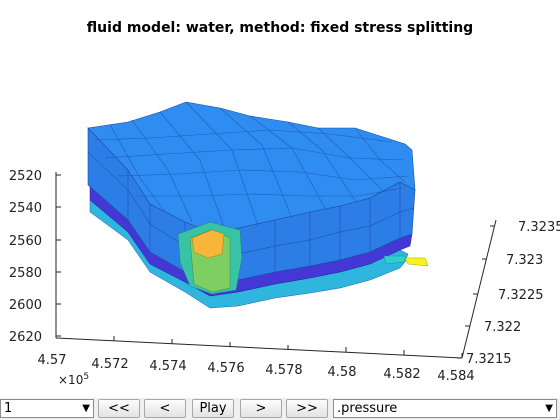 This screenshot has height=420, width=560. I want to click on z-tick-label: 2600, so click(25, 305).